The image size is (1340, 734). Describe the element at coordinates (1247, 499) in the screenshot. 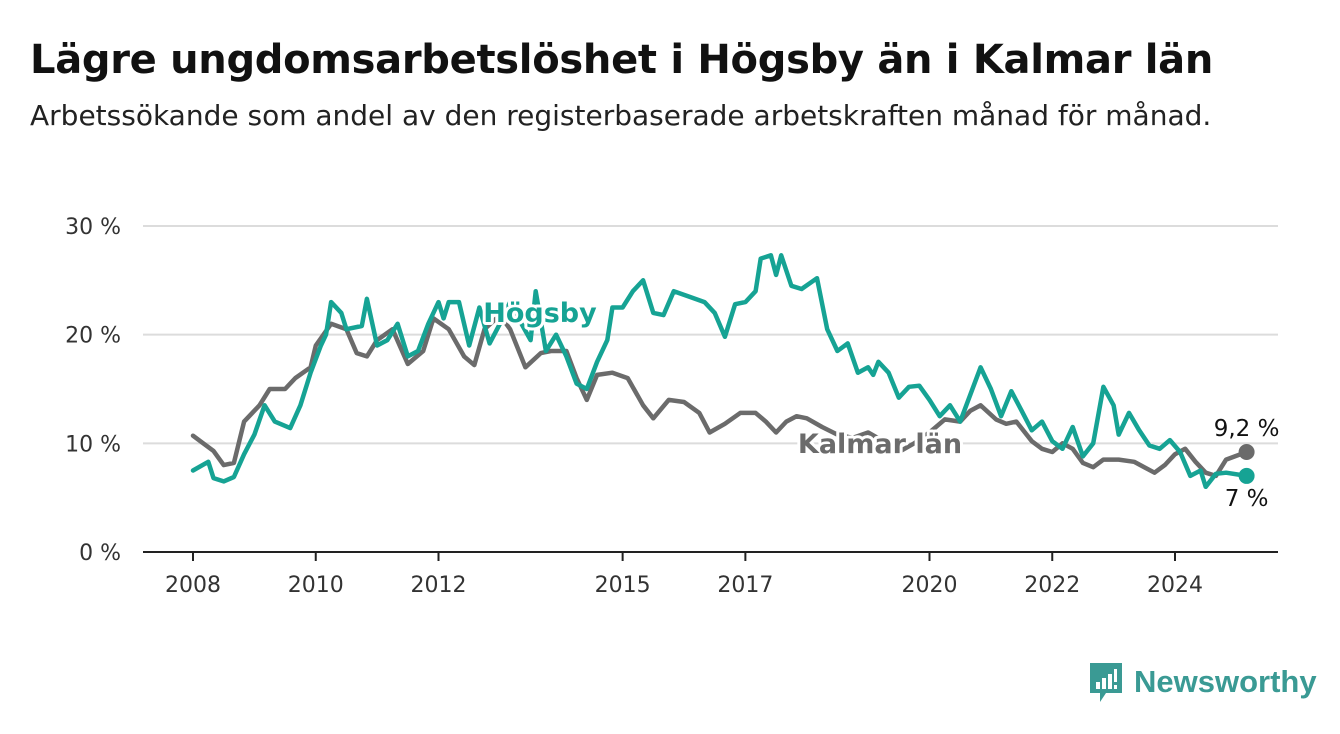

I see `end-value-label: 7 %` at that location.